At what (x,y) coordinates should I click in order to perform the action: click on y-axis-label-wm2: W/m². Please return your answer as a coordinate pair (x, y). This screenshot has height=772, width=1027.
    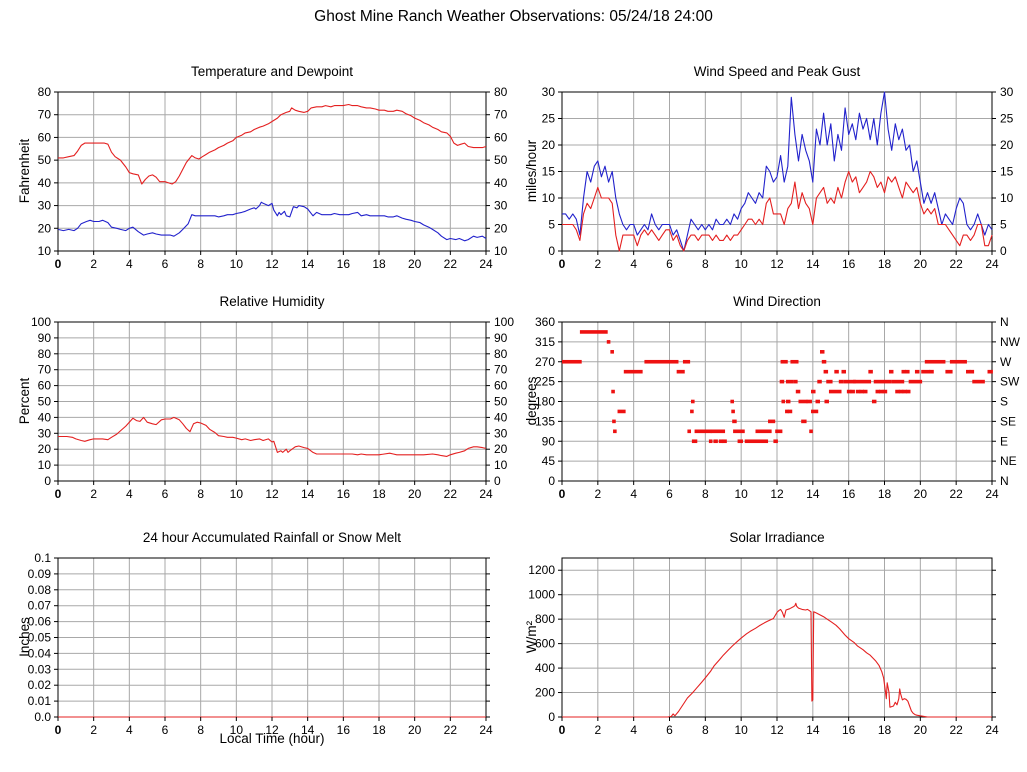
    Looking at the image, I should click on (531, 637).